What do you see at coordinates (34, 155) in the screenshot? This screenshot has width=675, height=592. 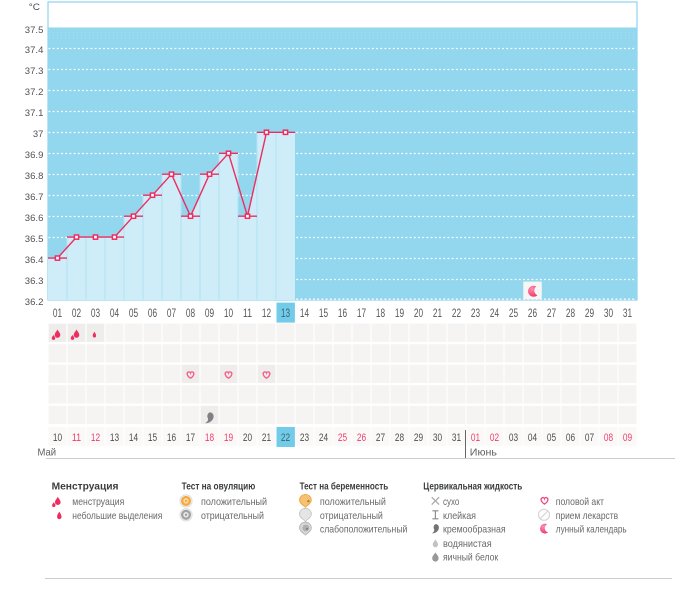 I see `svg-text: 36.9` at bounding box center [34, 155].